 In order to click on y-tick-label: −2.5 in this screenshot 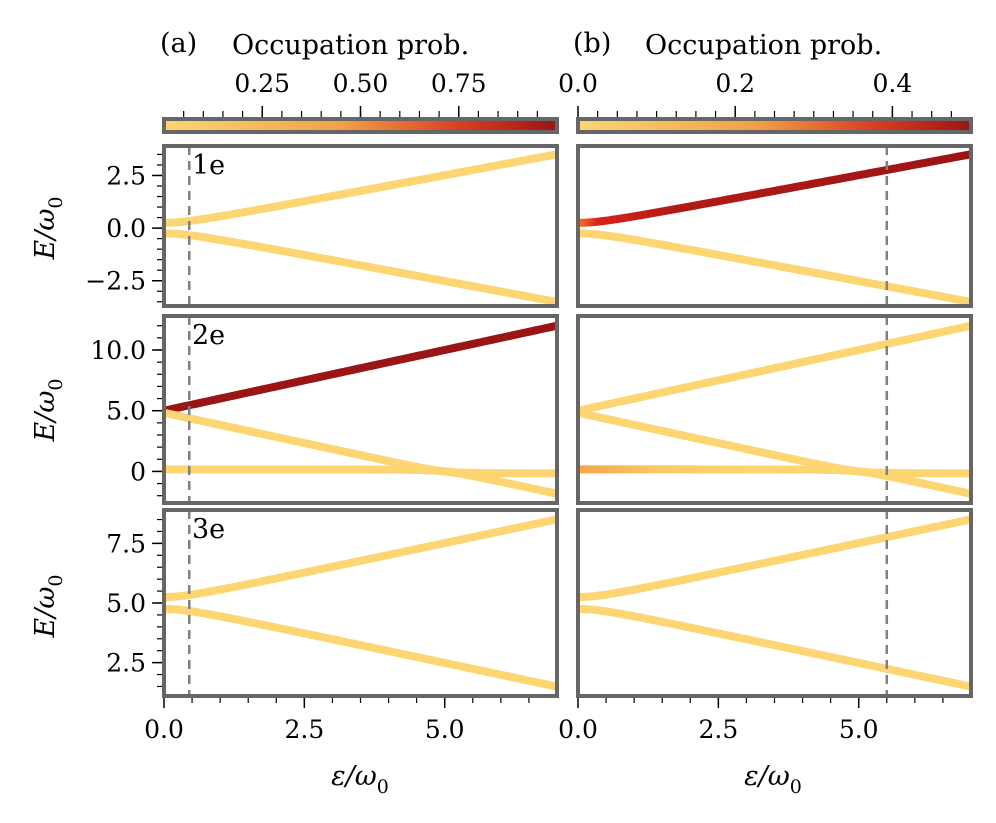, I will do `click(115, 281)`.